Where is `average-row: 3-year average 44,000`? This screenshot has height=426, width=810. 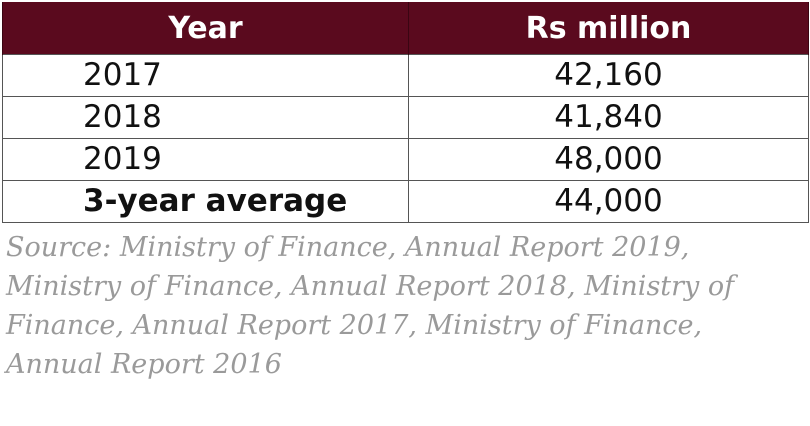
average-row: 3-year average 44,000 is located at coordinates (405, 201).